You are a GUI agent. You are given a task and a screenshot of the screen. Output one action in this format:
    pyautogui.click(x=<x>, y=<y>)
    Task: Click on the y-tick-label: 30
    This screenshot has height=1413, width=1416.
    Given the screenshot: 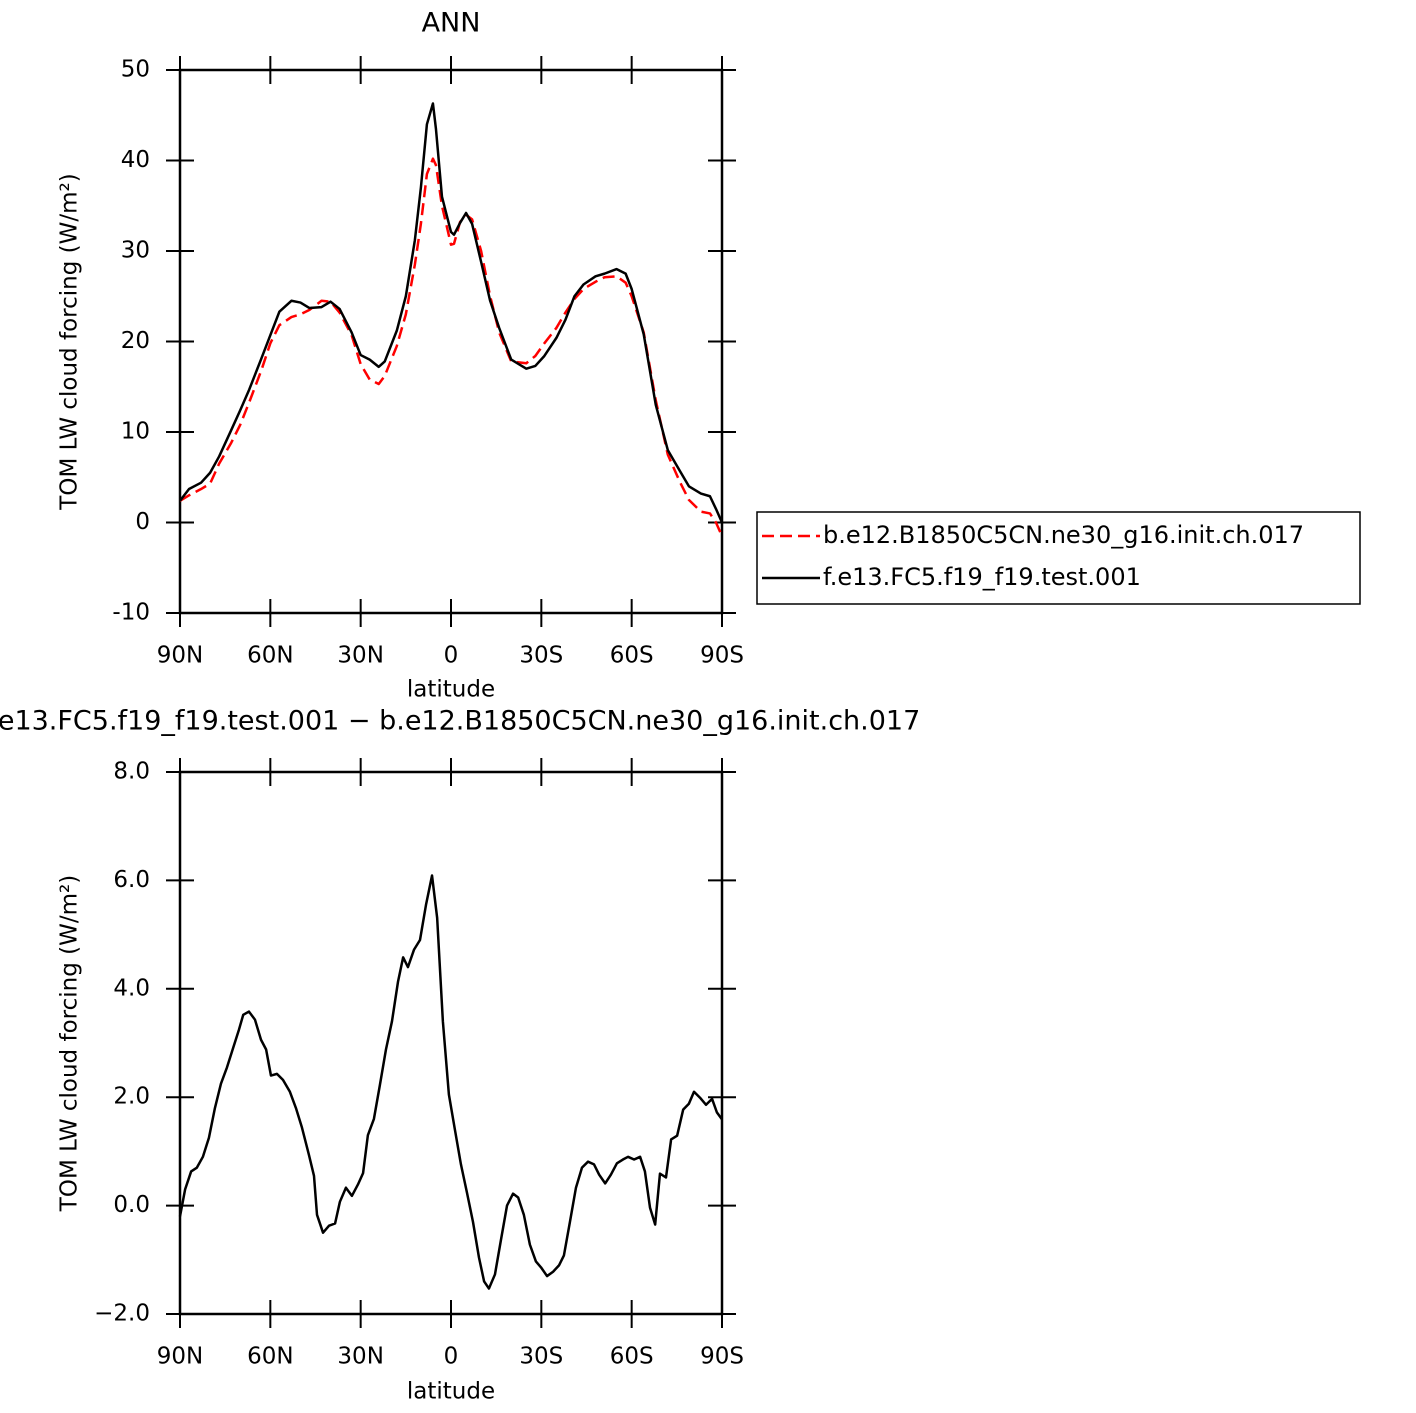 What is the action you would take?
    pyautogui.click(x=135, y=251)
    